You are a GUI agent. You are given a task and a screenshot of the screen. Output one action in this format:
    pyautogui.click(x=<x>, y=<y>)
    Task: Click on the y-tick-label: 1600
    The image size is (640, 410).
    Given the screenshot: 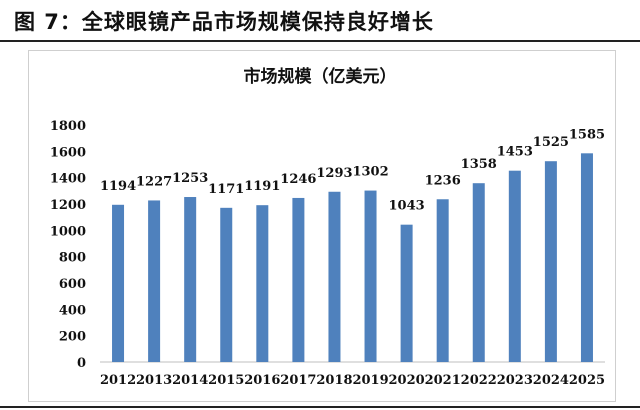 What is the action you would take?
    pyautogui.click(x=68, y=152)
    